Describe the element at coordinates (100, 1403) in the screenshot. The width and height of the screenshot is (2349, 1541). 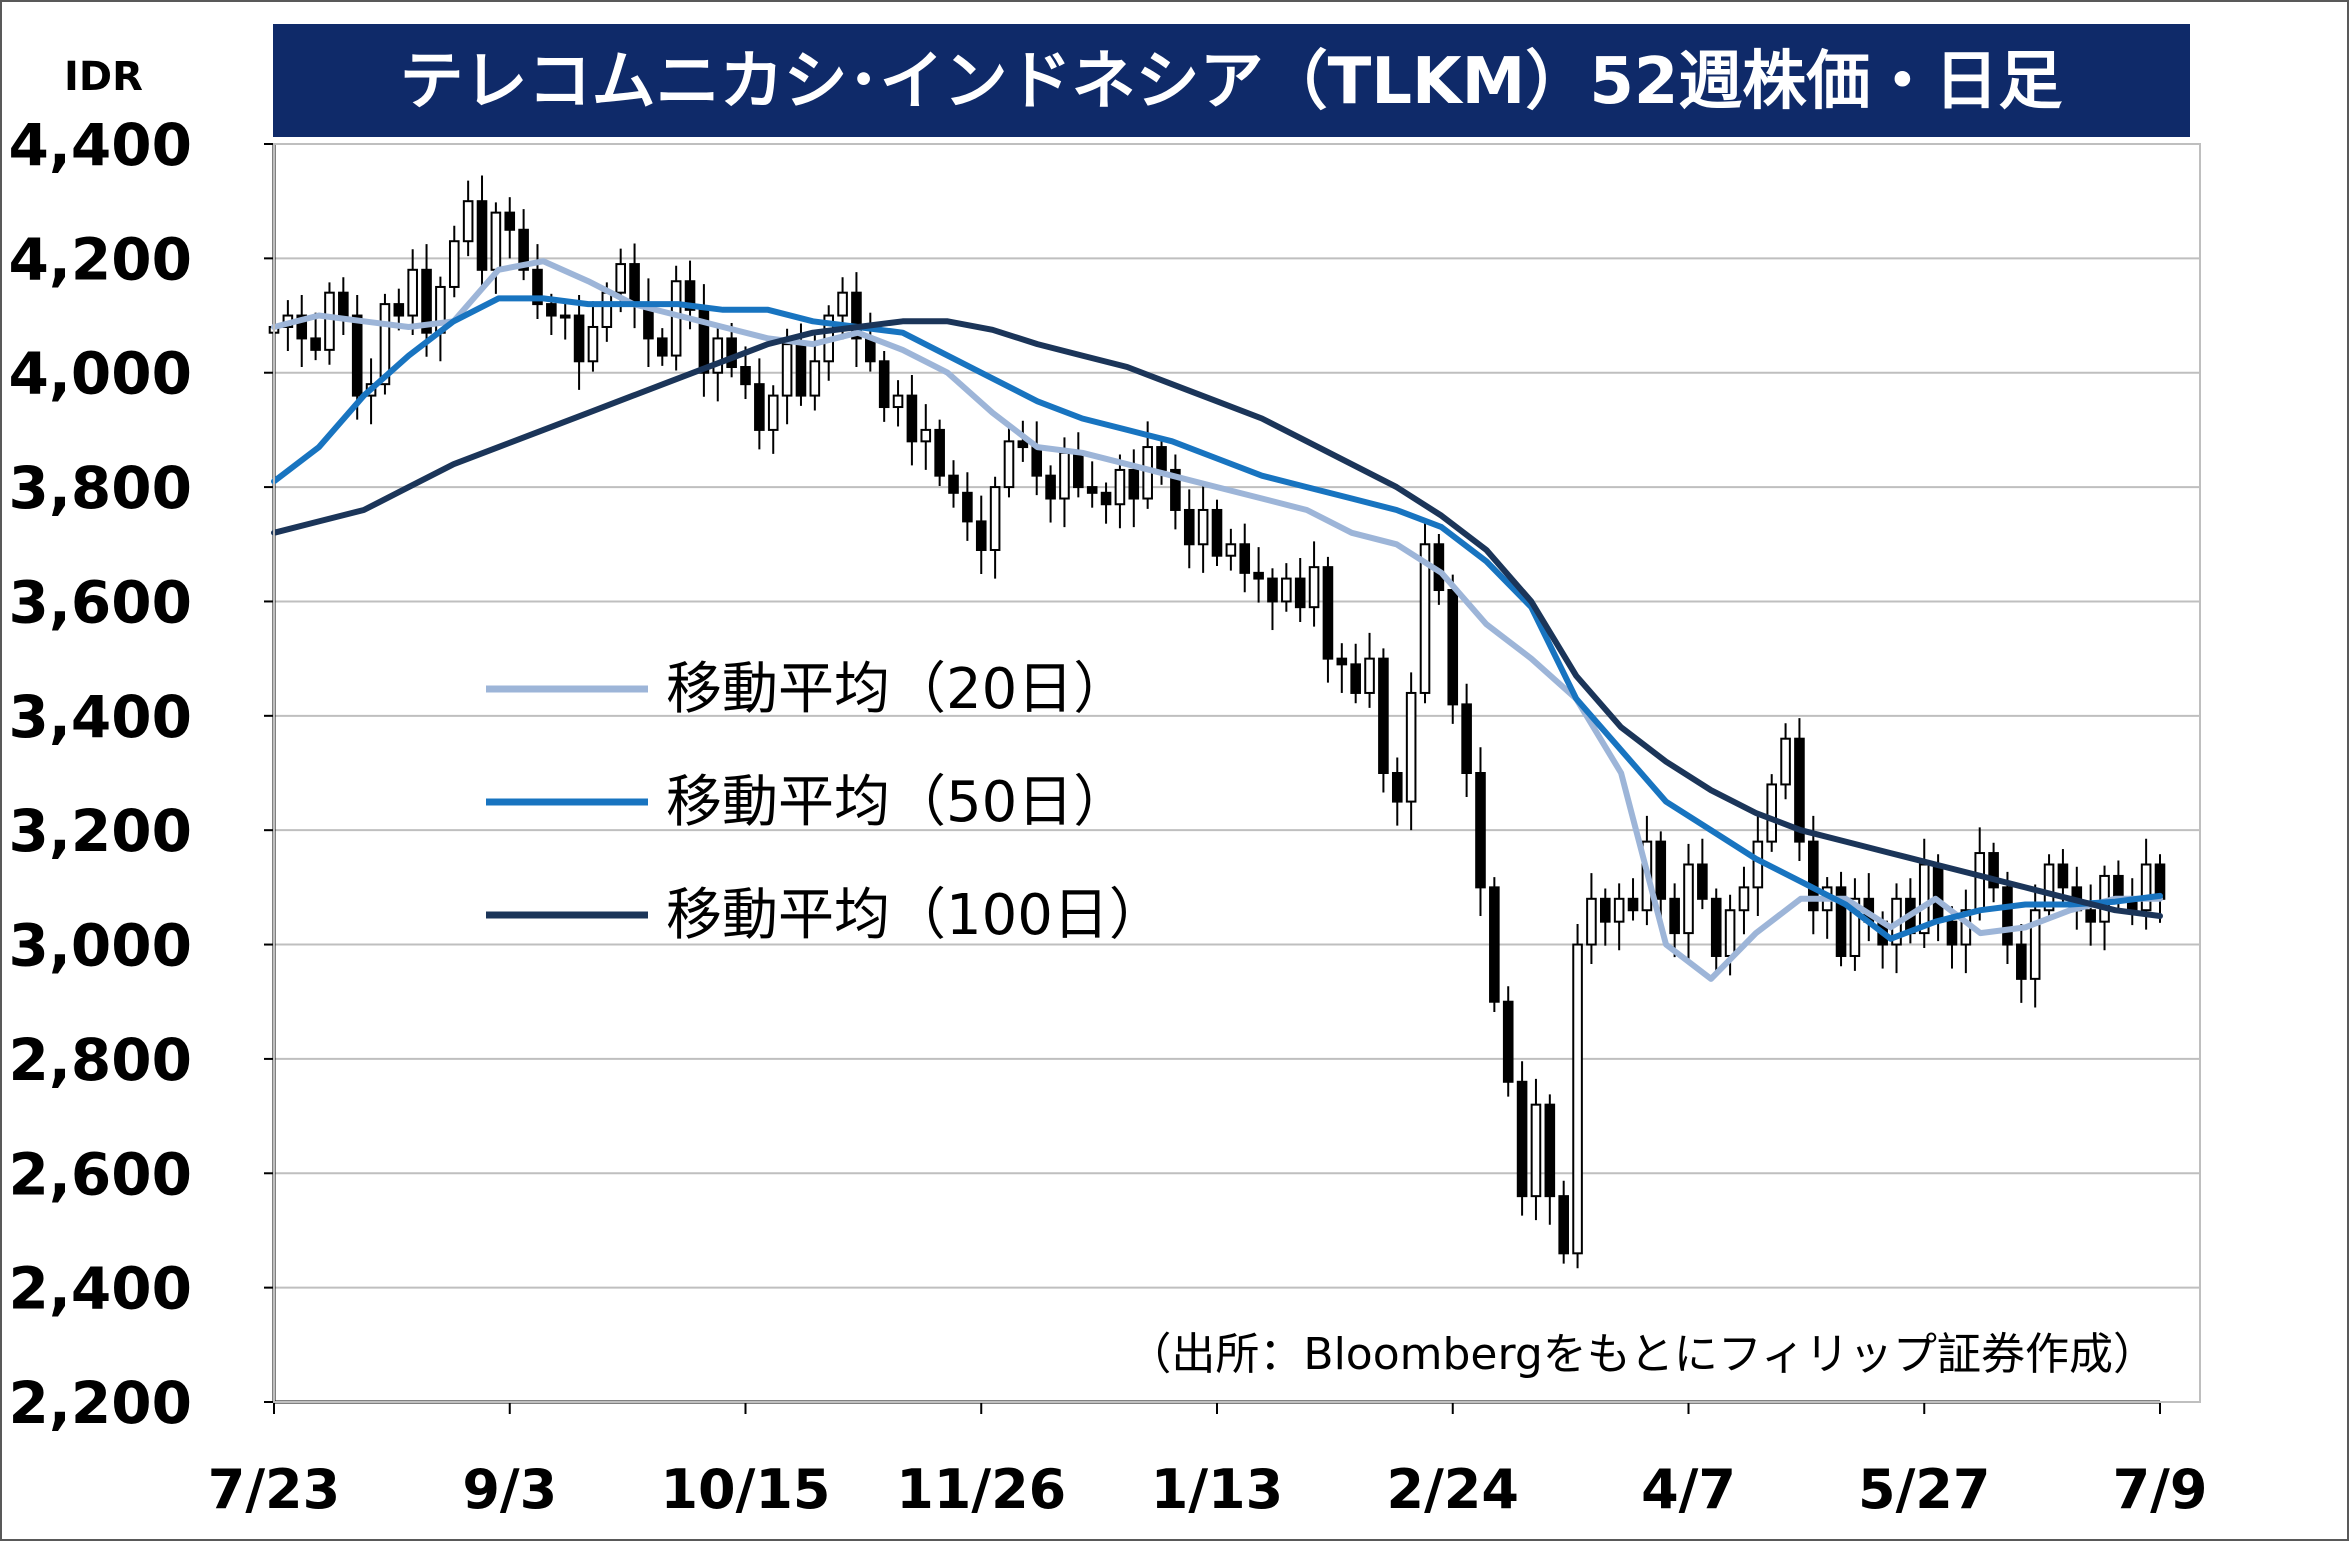
I see `y-tick-label: 2,200` at that location.